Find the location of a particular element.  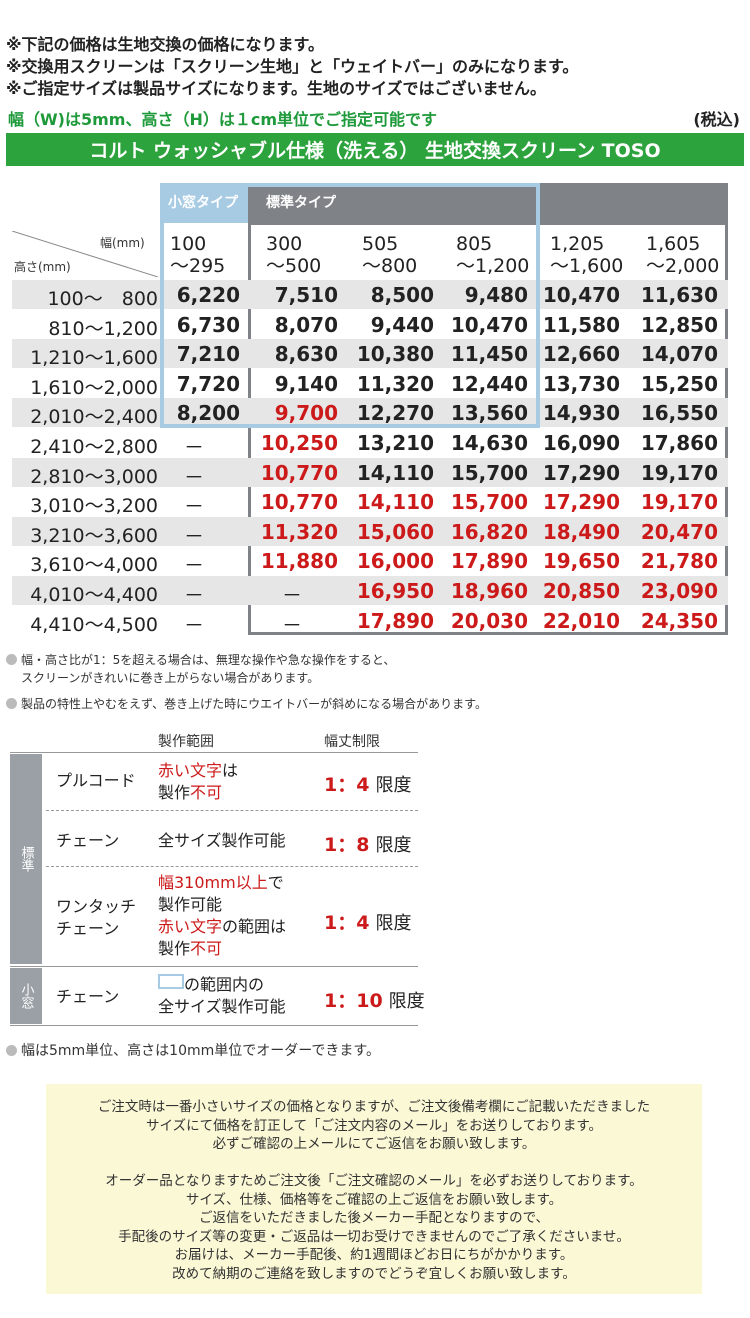

small-window-frame-icon is located at coordinates (171, 981).